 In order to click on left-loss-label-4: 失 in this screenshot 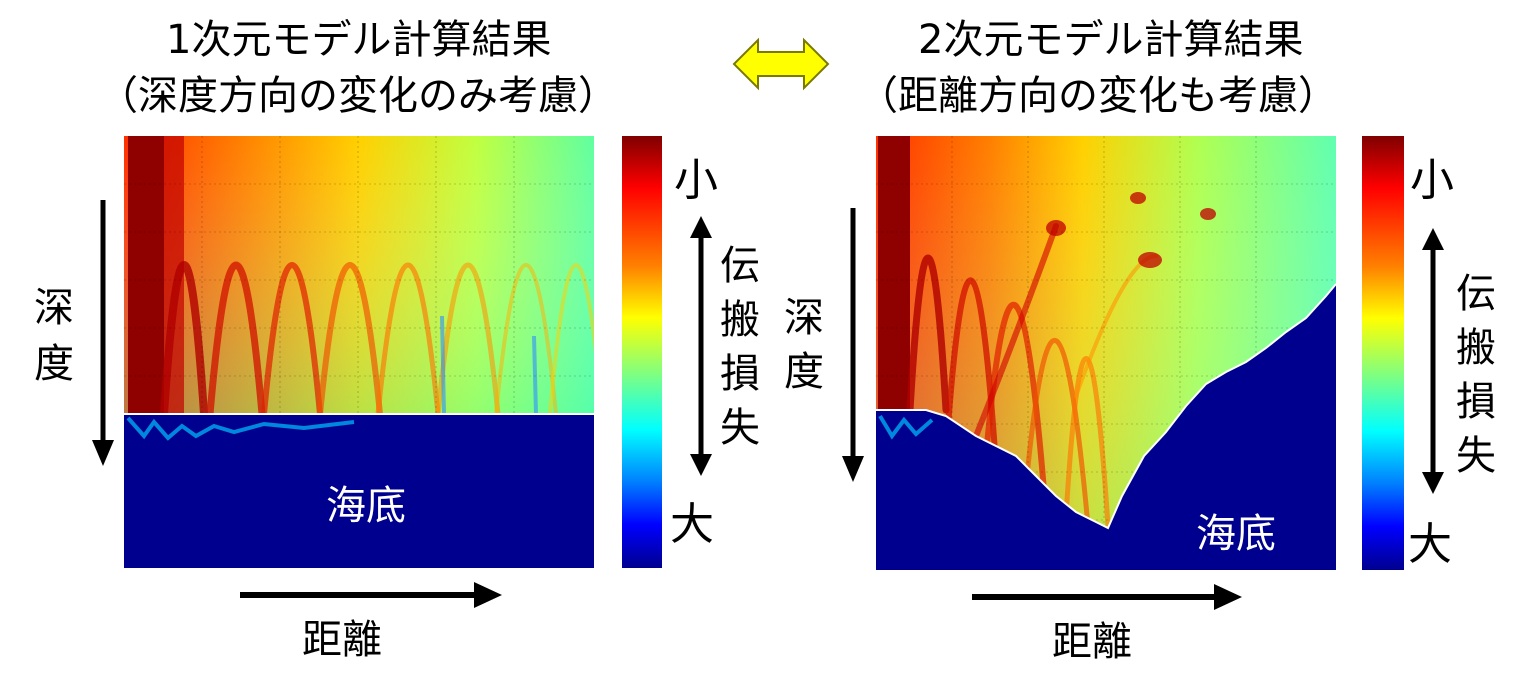, I will do `click(740, 428)`.